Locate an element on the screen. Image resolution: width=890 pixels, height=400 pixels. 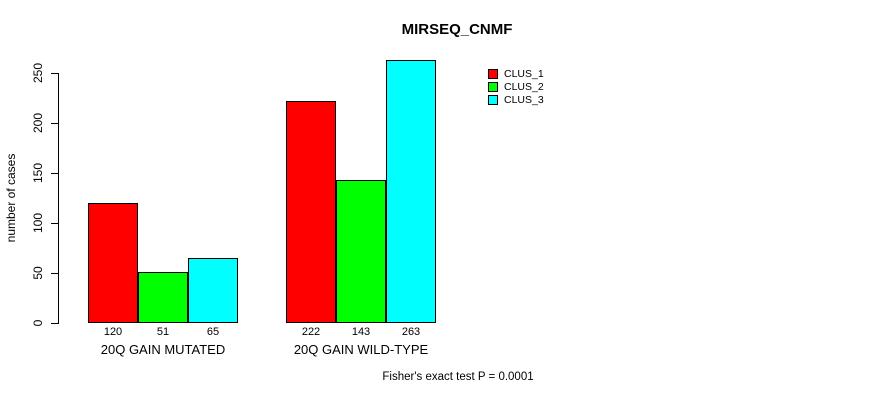
bar-clus_2-group1 is located at coordinates (163, 297).